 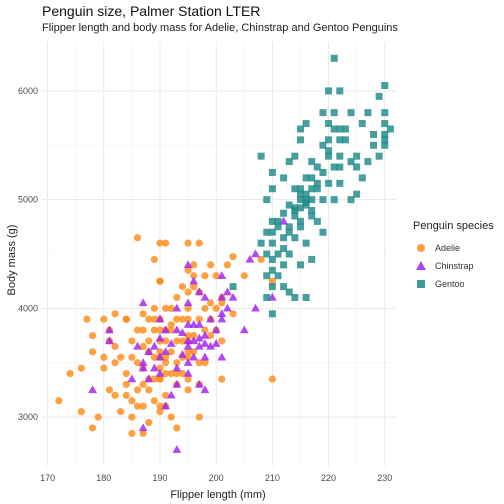 I want to click on y-tick-label: 3000, so click(x=28, y=417).